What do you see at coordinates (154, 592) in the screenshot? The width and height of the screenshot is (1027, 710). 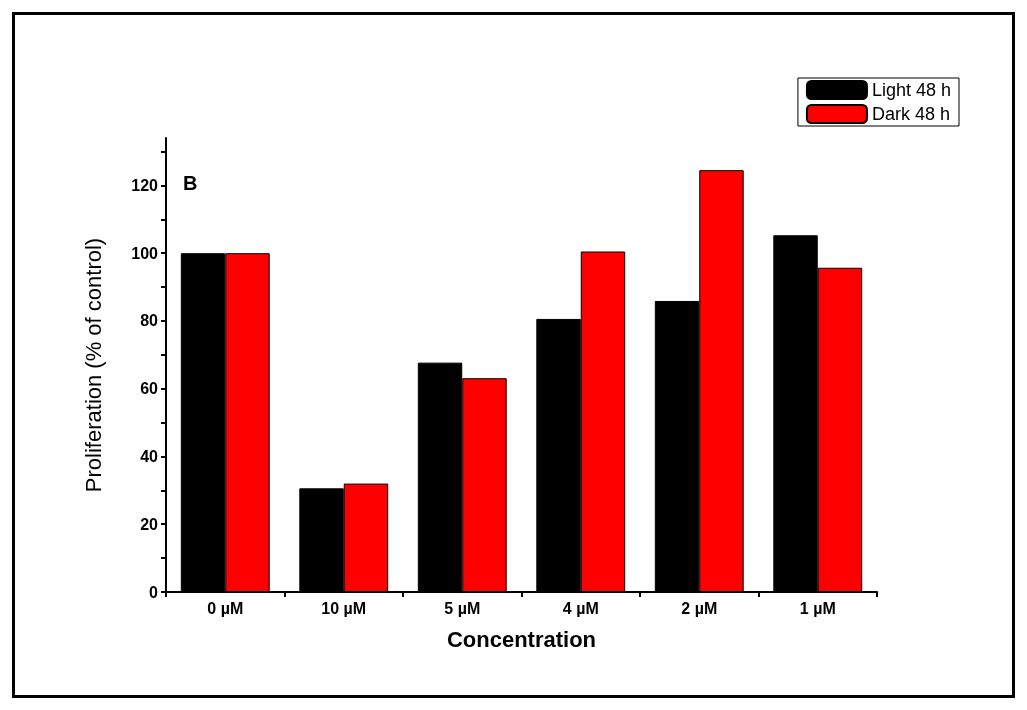 I see `y-tick-label: 0` at bounding box center [154, 592].